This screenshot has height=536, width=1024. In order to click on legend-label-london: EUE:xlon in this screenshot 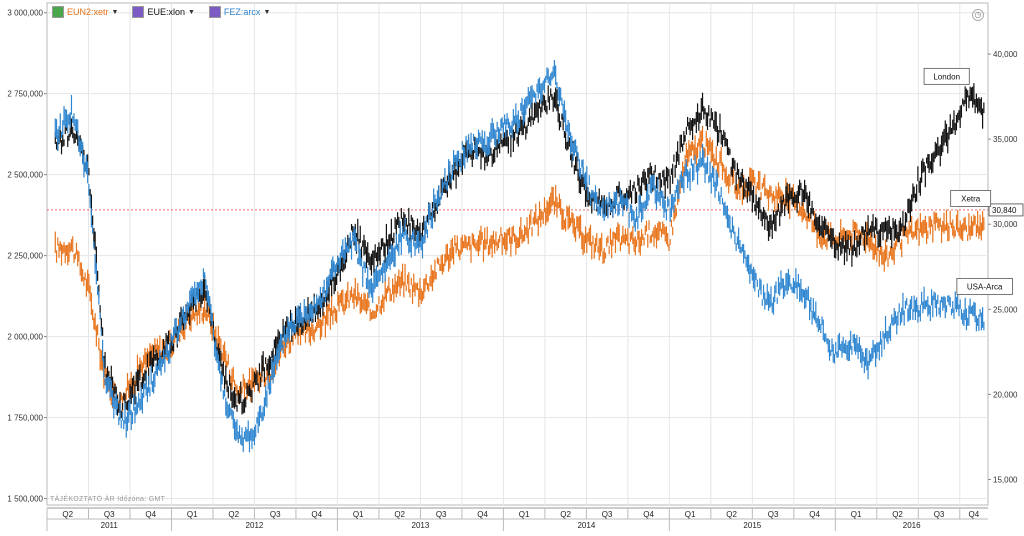, I will do `click(166, 12)`.